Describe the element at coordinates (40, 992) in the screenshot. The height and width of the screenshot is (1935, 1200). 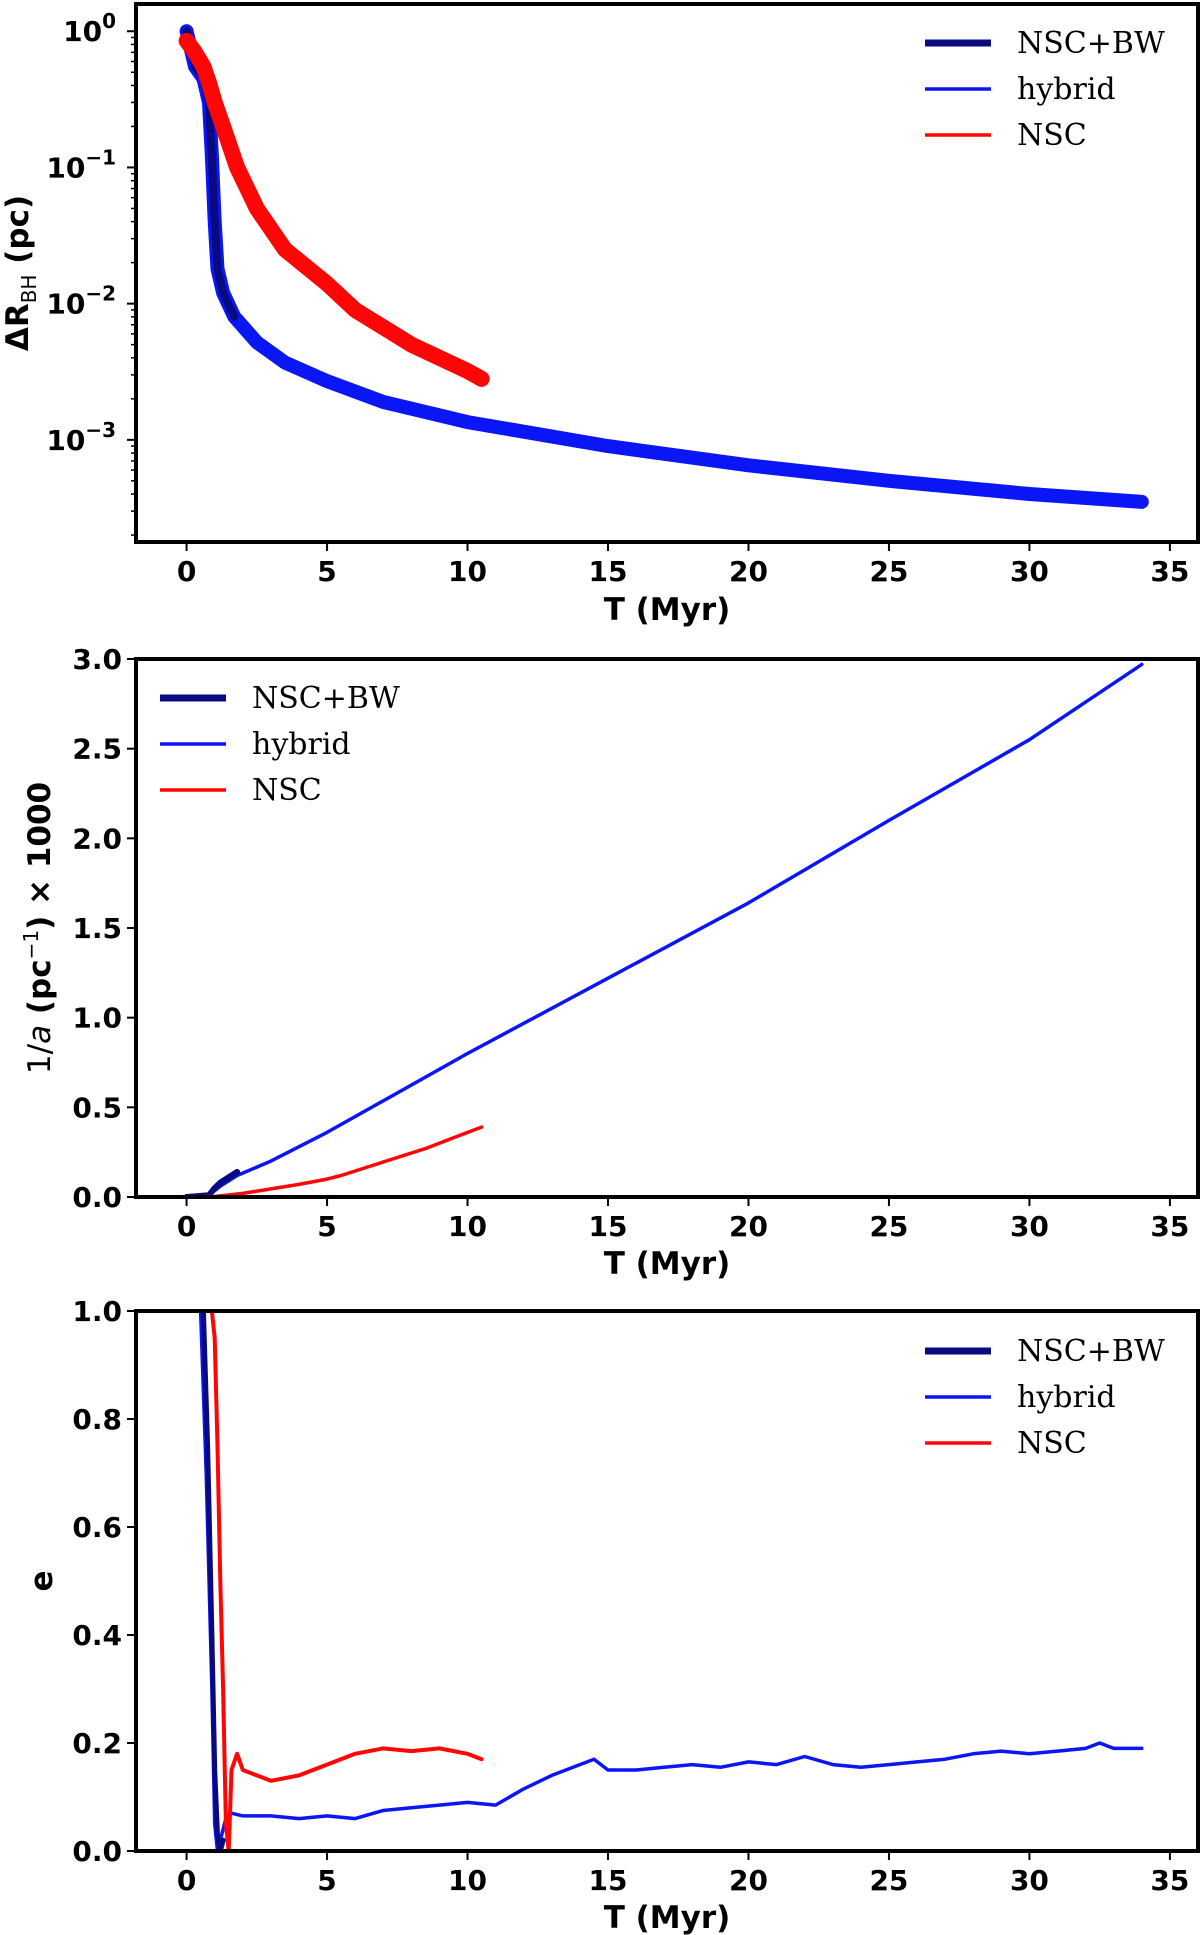
I see `y-label-mid: (pc` at that location.